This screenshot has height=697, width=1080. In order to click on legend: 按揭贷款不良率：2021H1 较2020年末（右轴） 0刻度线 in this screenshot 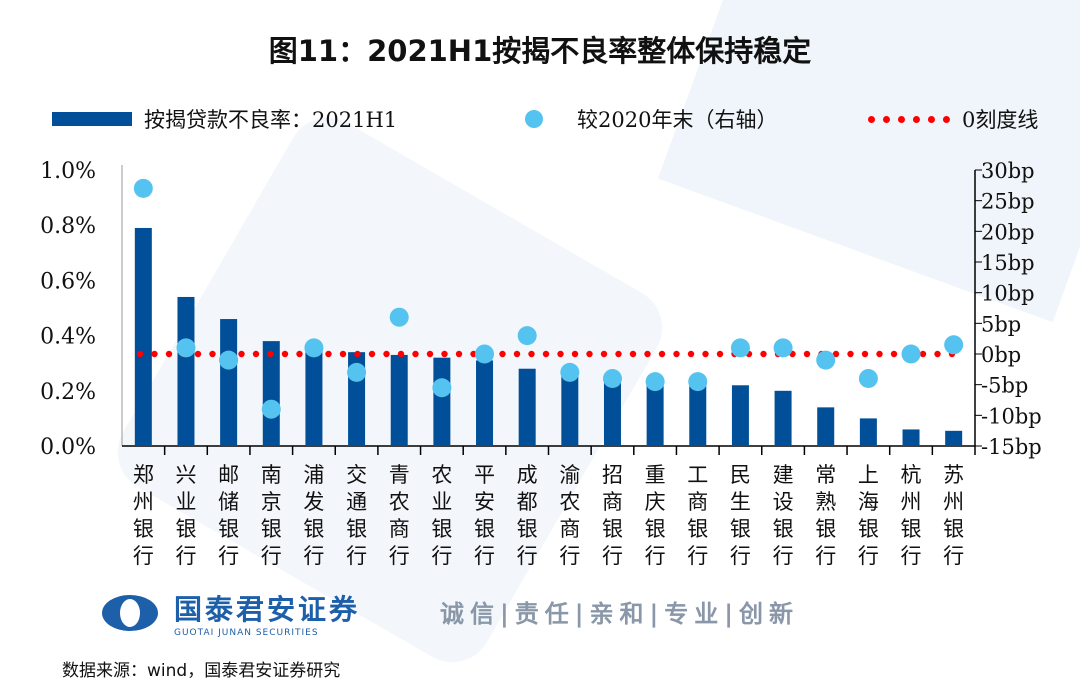, I will do `click(540, 118)`.